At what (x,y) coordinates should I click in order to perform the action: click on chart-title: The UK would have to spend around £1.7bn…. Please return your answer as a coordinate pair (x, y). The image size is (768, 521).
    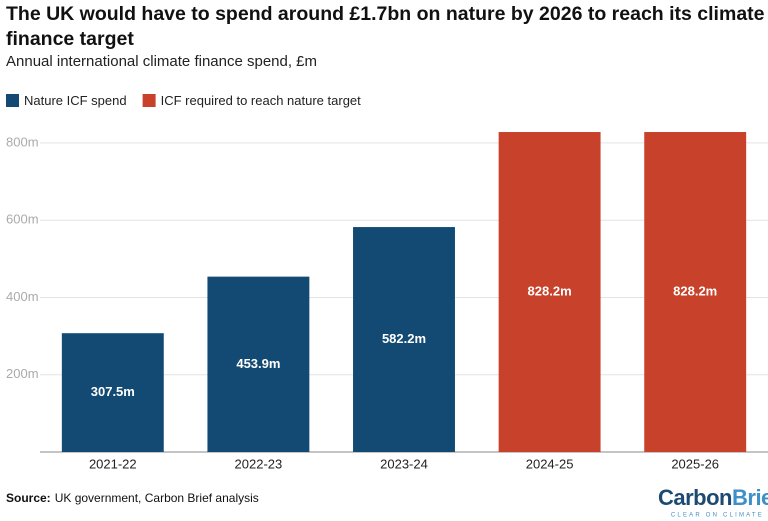
    Looking at the image, I should click on (385, 26).